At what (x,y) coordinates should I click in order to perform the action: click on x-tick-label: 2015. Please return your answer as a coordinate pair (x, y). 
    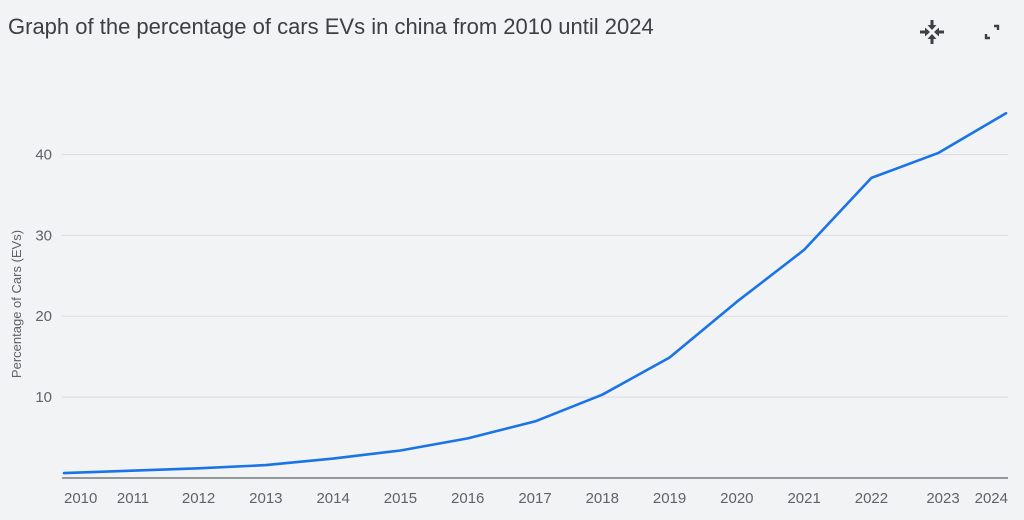
    Looking at the image, I should click on (400, 498).